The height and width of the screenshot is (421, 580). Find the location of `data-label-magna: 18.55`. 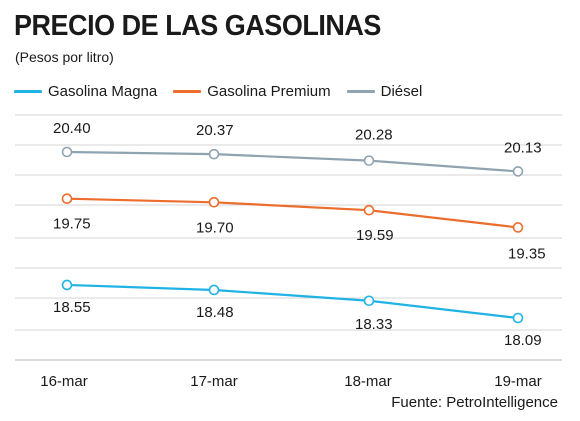

data-label-magna: 18.55 is located at coordinates (72, 307).